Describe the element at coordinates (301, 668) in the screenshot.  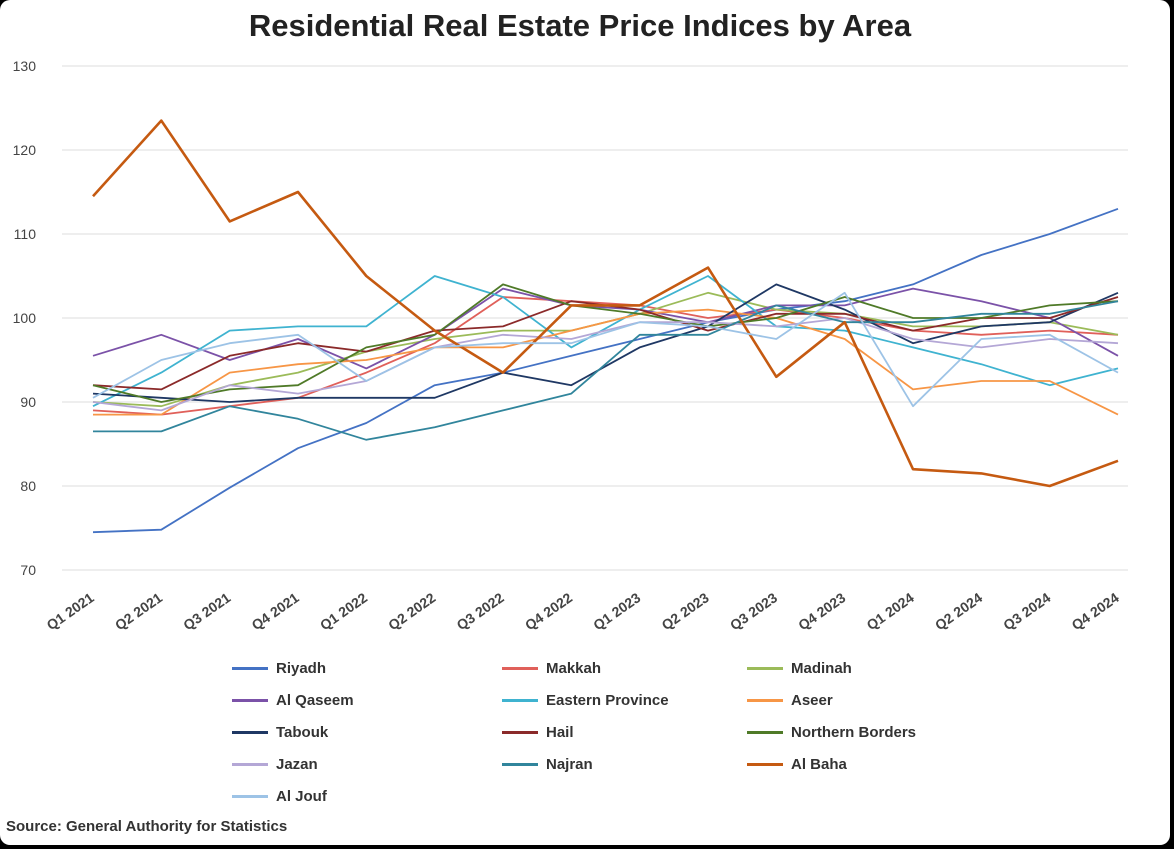
I see `legend-label: Riyadh` at that location.